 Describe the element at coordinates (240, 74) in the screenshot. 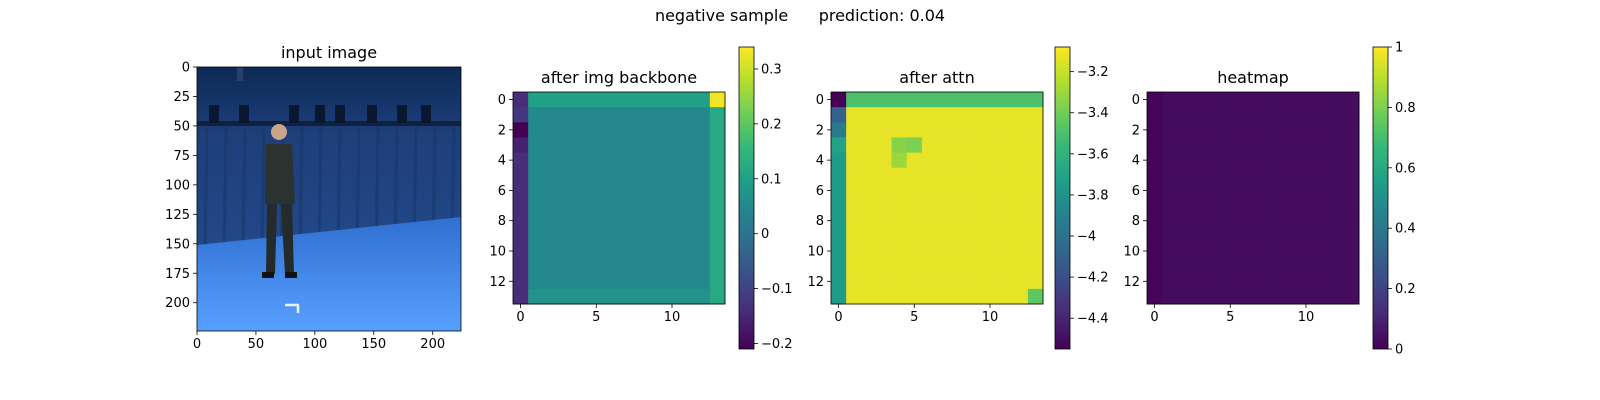

I see `rig-post` at that location.